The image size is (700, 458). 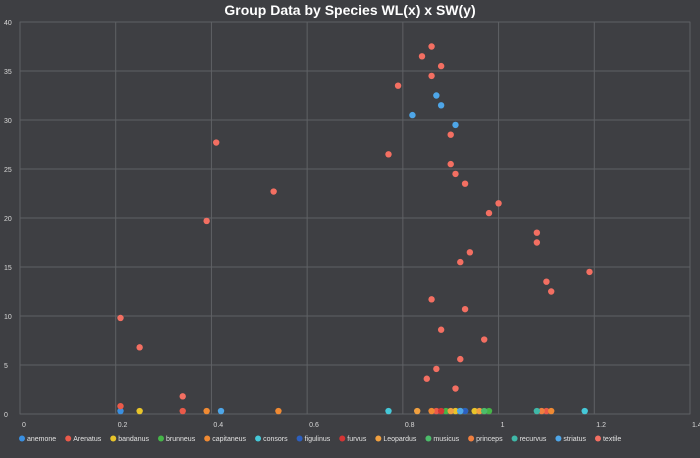 I want to click on legend-label: anemone, so click(x=41, y=439).